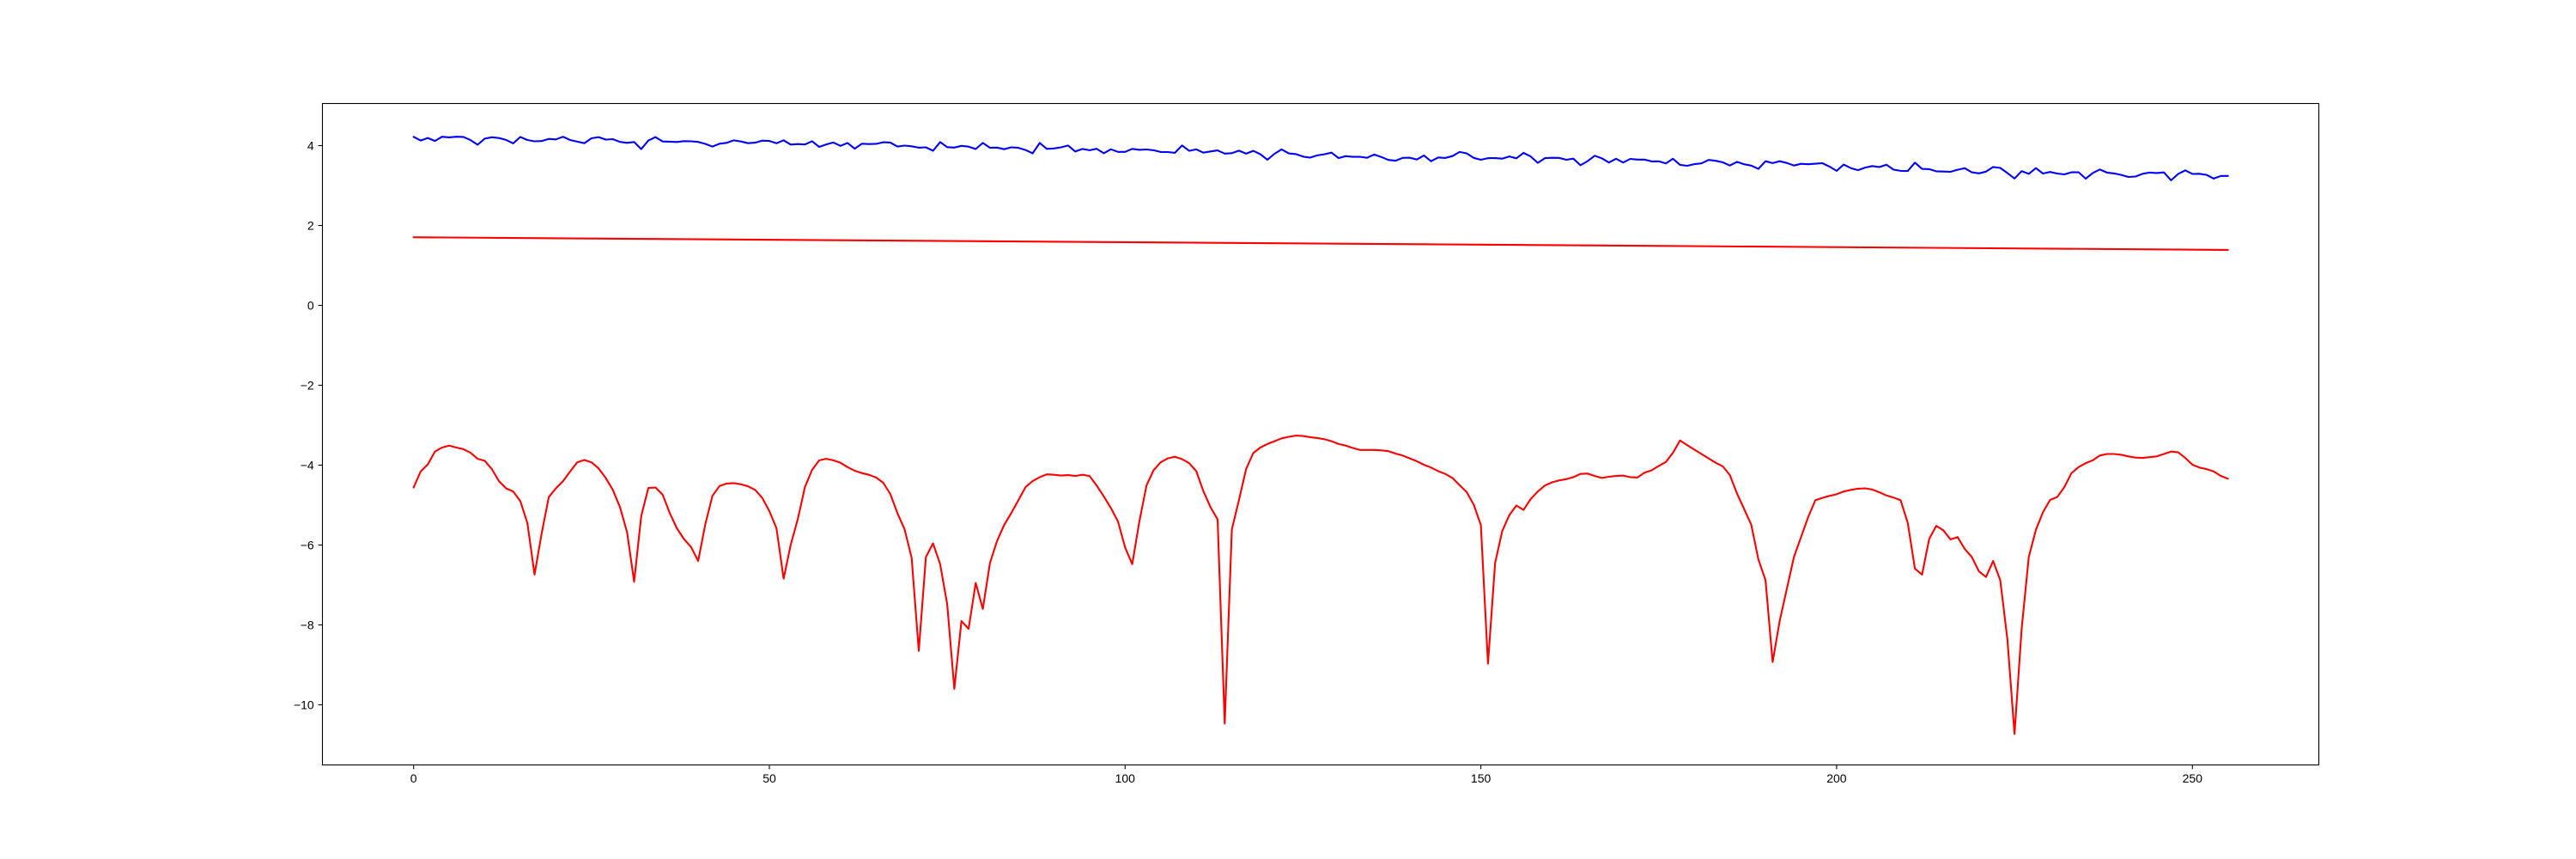 The width and height of the screenshot is (2576, 859). Describe the element at coordinates (307, 625) in the screenshot. I see `svg-text: −8` at that location.